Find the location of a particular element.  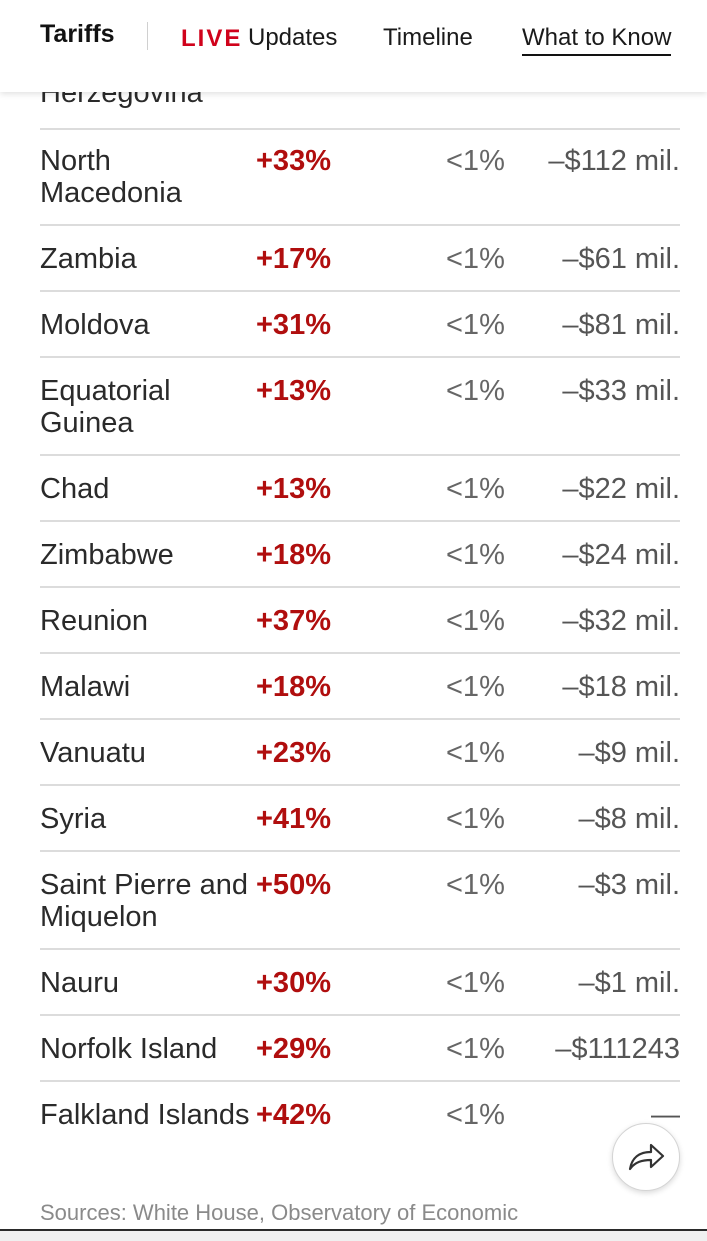

table-row: Norfolk Island +29% <1% –$111243 is located at coordinates (360, 1049).